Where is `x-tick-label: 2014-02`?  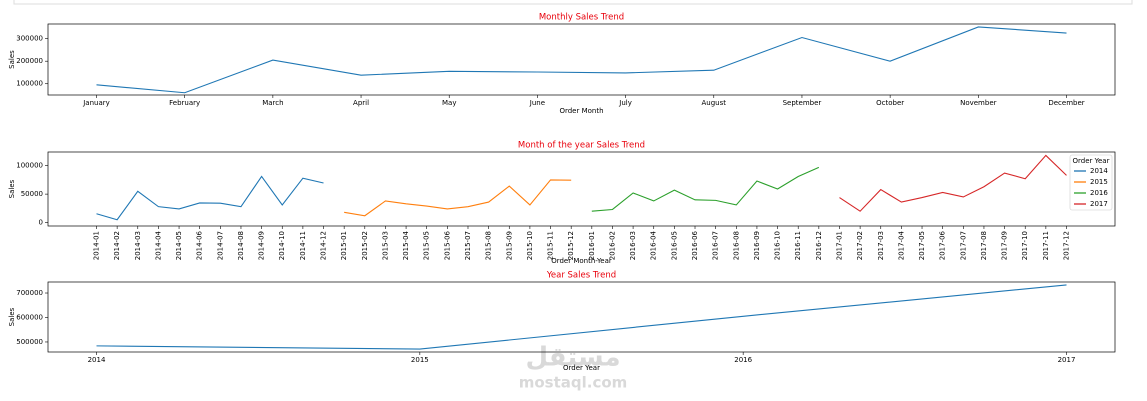 x-tick-label: 2014-02 is located at coordinates (117, 245).